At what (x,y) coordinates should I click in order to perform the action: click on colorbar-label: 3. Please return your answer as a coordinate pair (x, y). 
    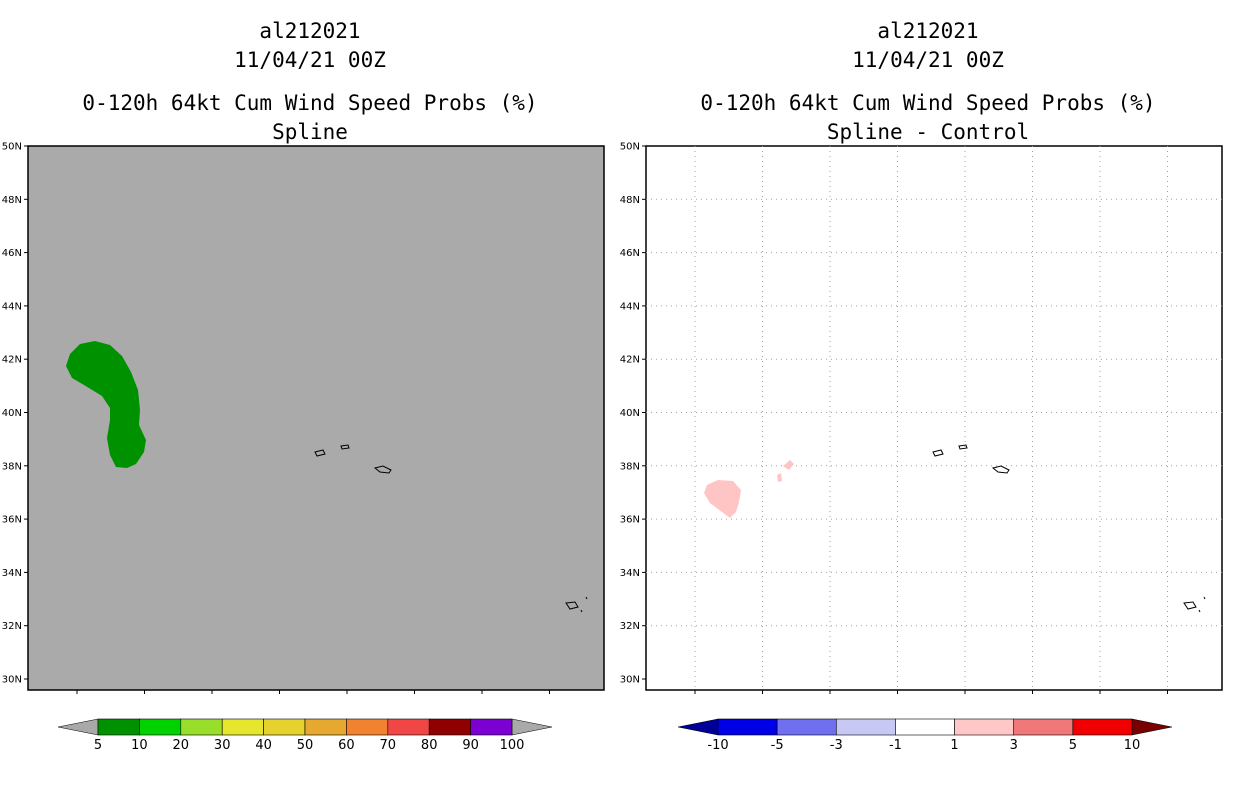
    Looking at the image, I should click on (1014, 745).